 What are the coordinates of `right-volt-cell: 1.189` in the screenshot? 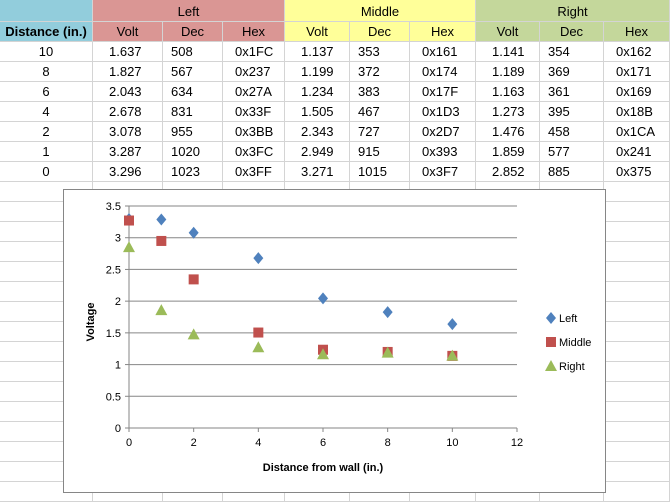 It's located at (508, 72).